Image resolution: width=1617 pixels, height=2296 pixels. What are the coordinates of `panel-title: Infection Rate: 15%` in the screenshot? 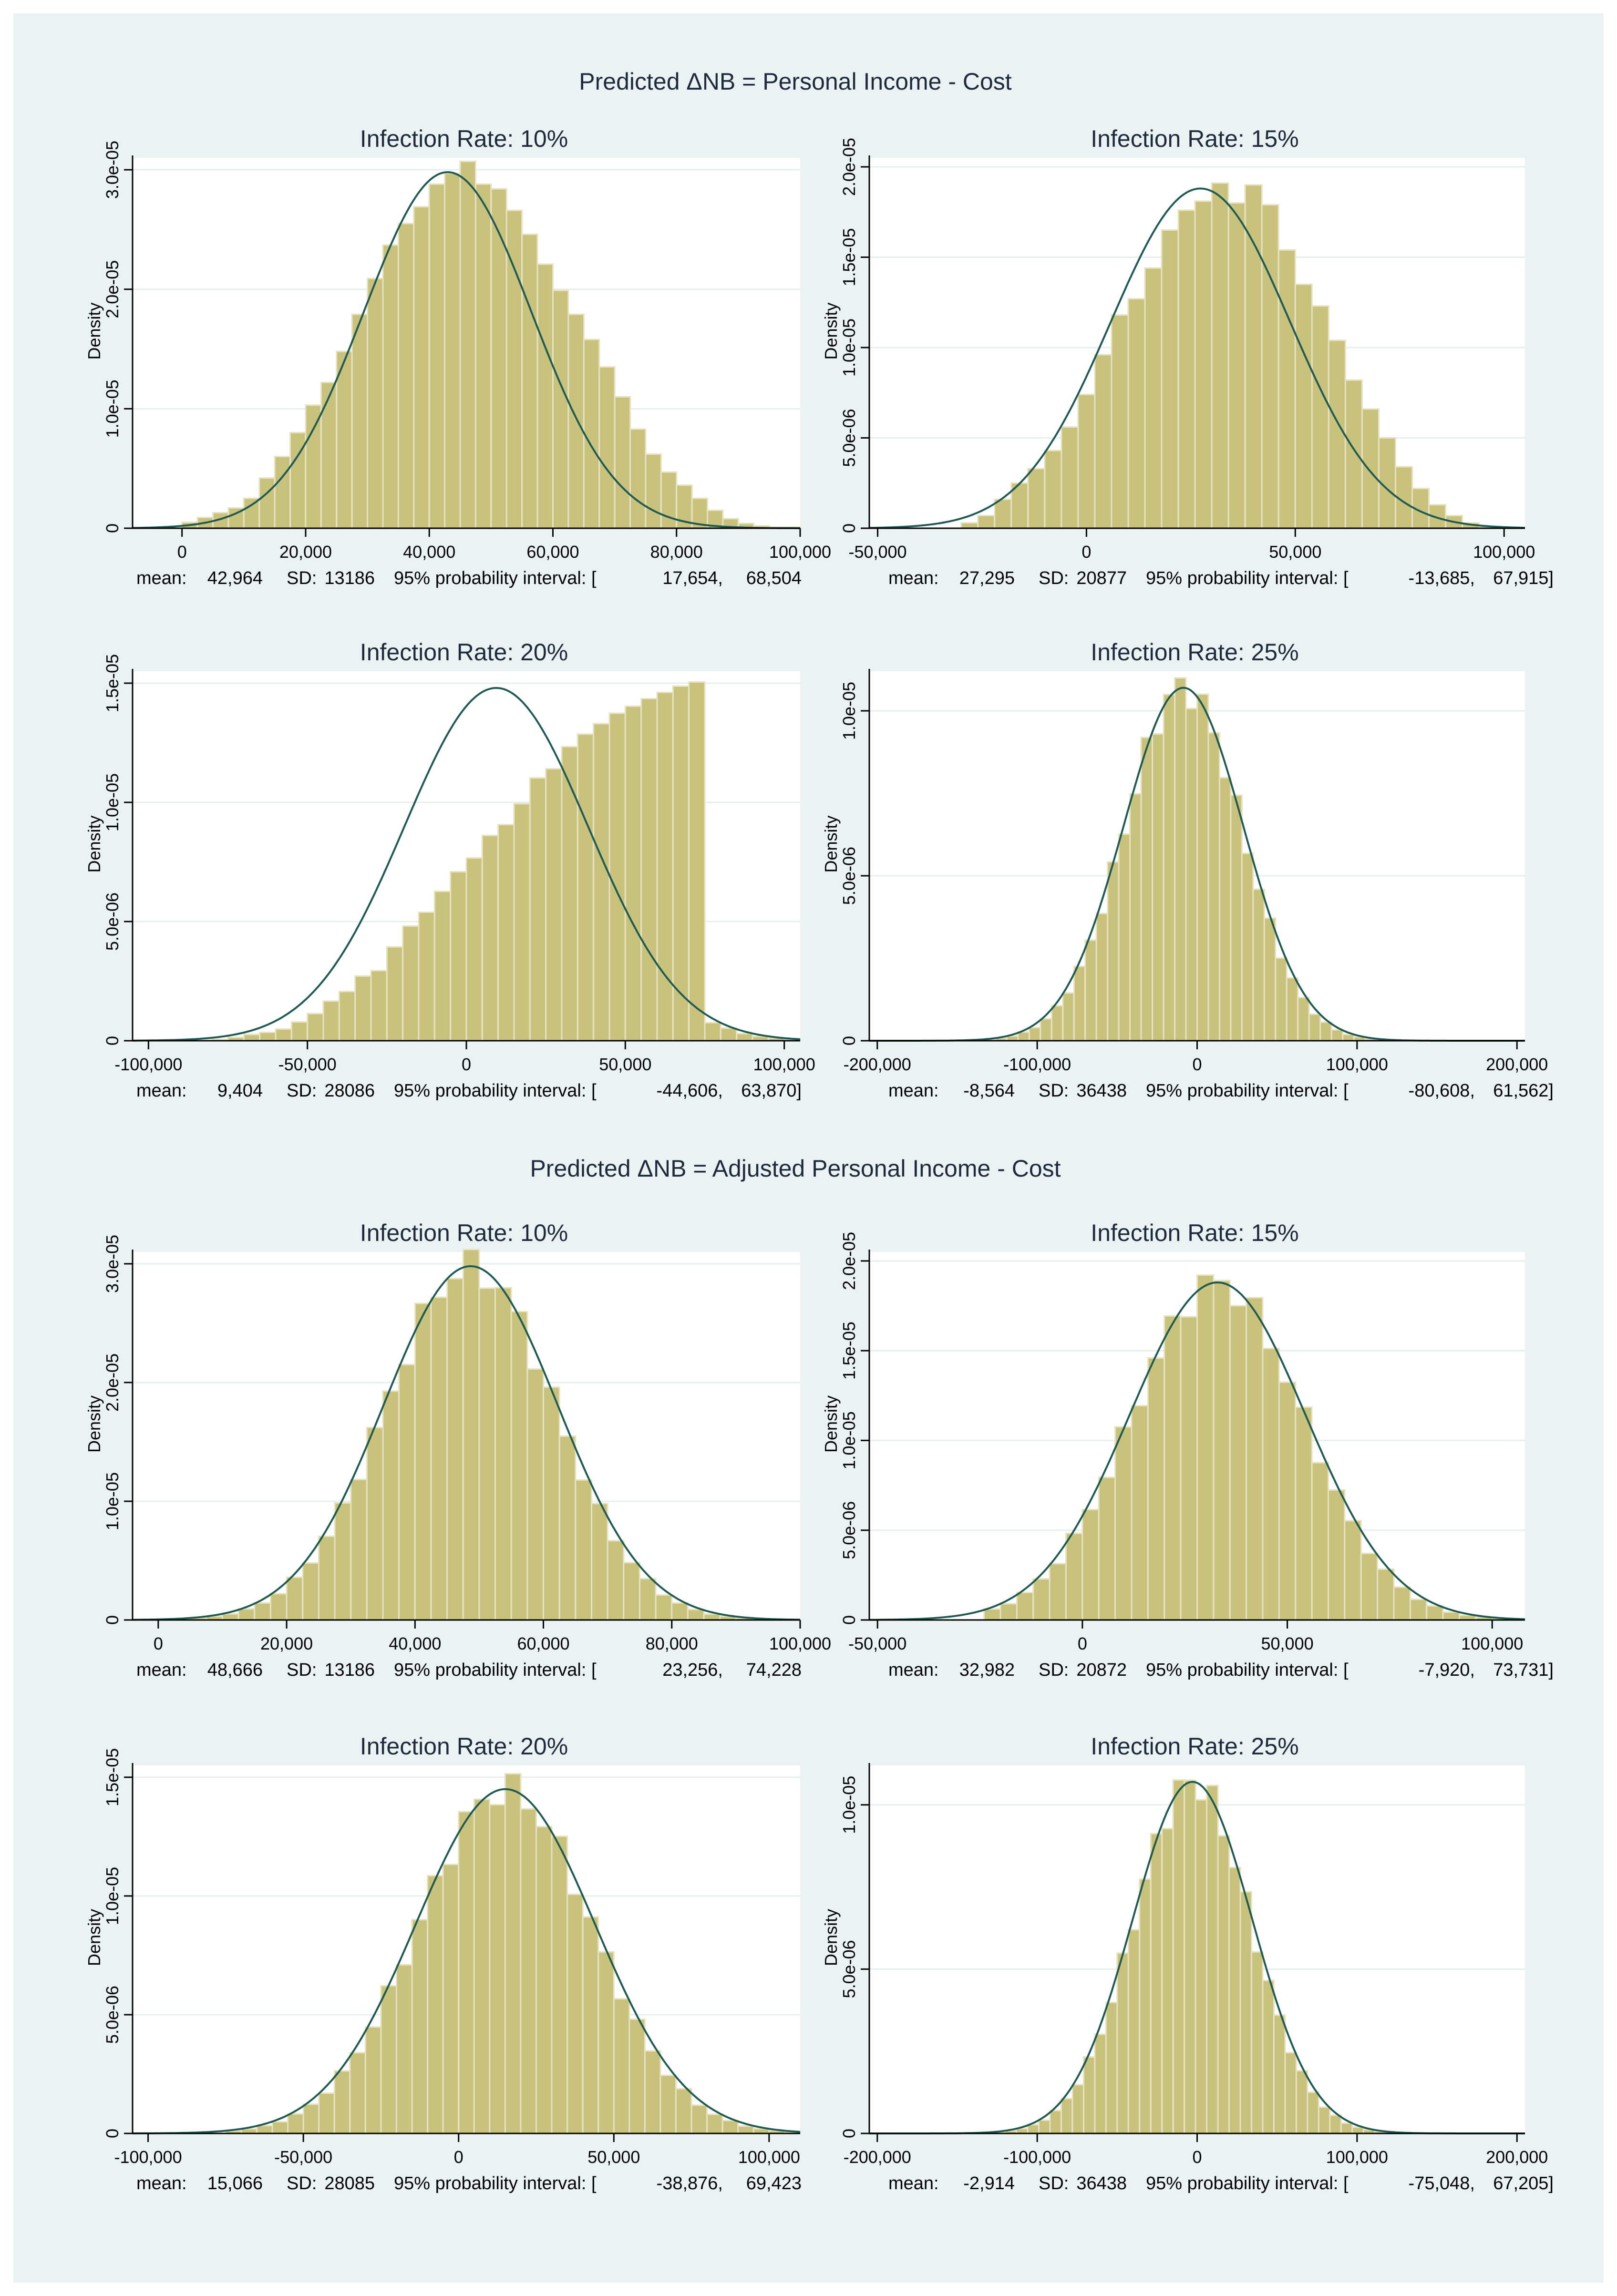 It's located at (1194, 1233).